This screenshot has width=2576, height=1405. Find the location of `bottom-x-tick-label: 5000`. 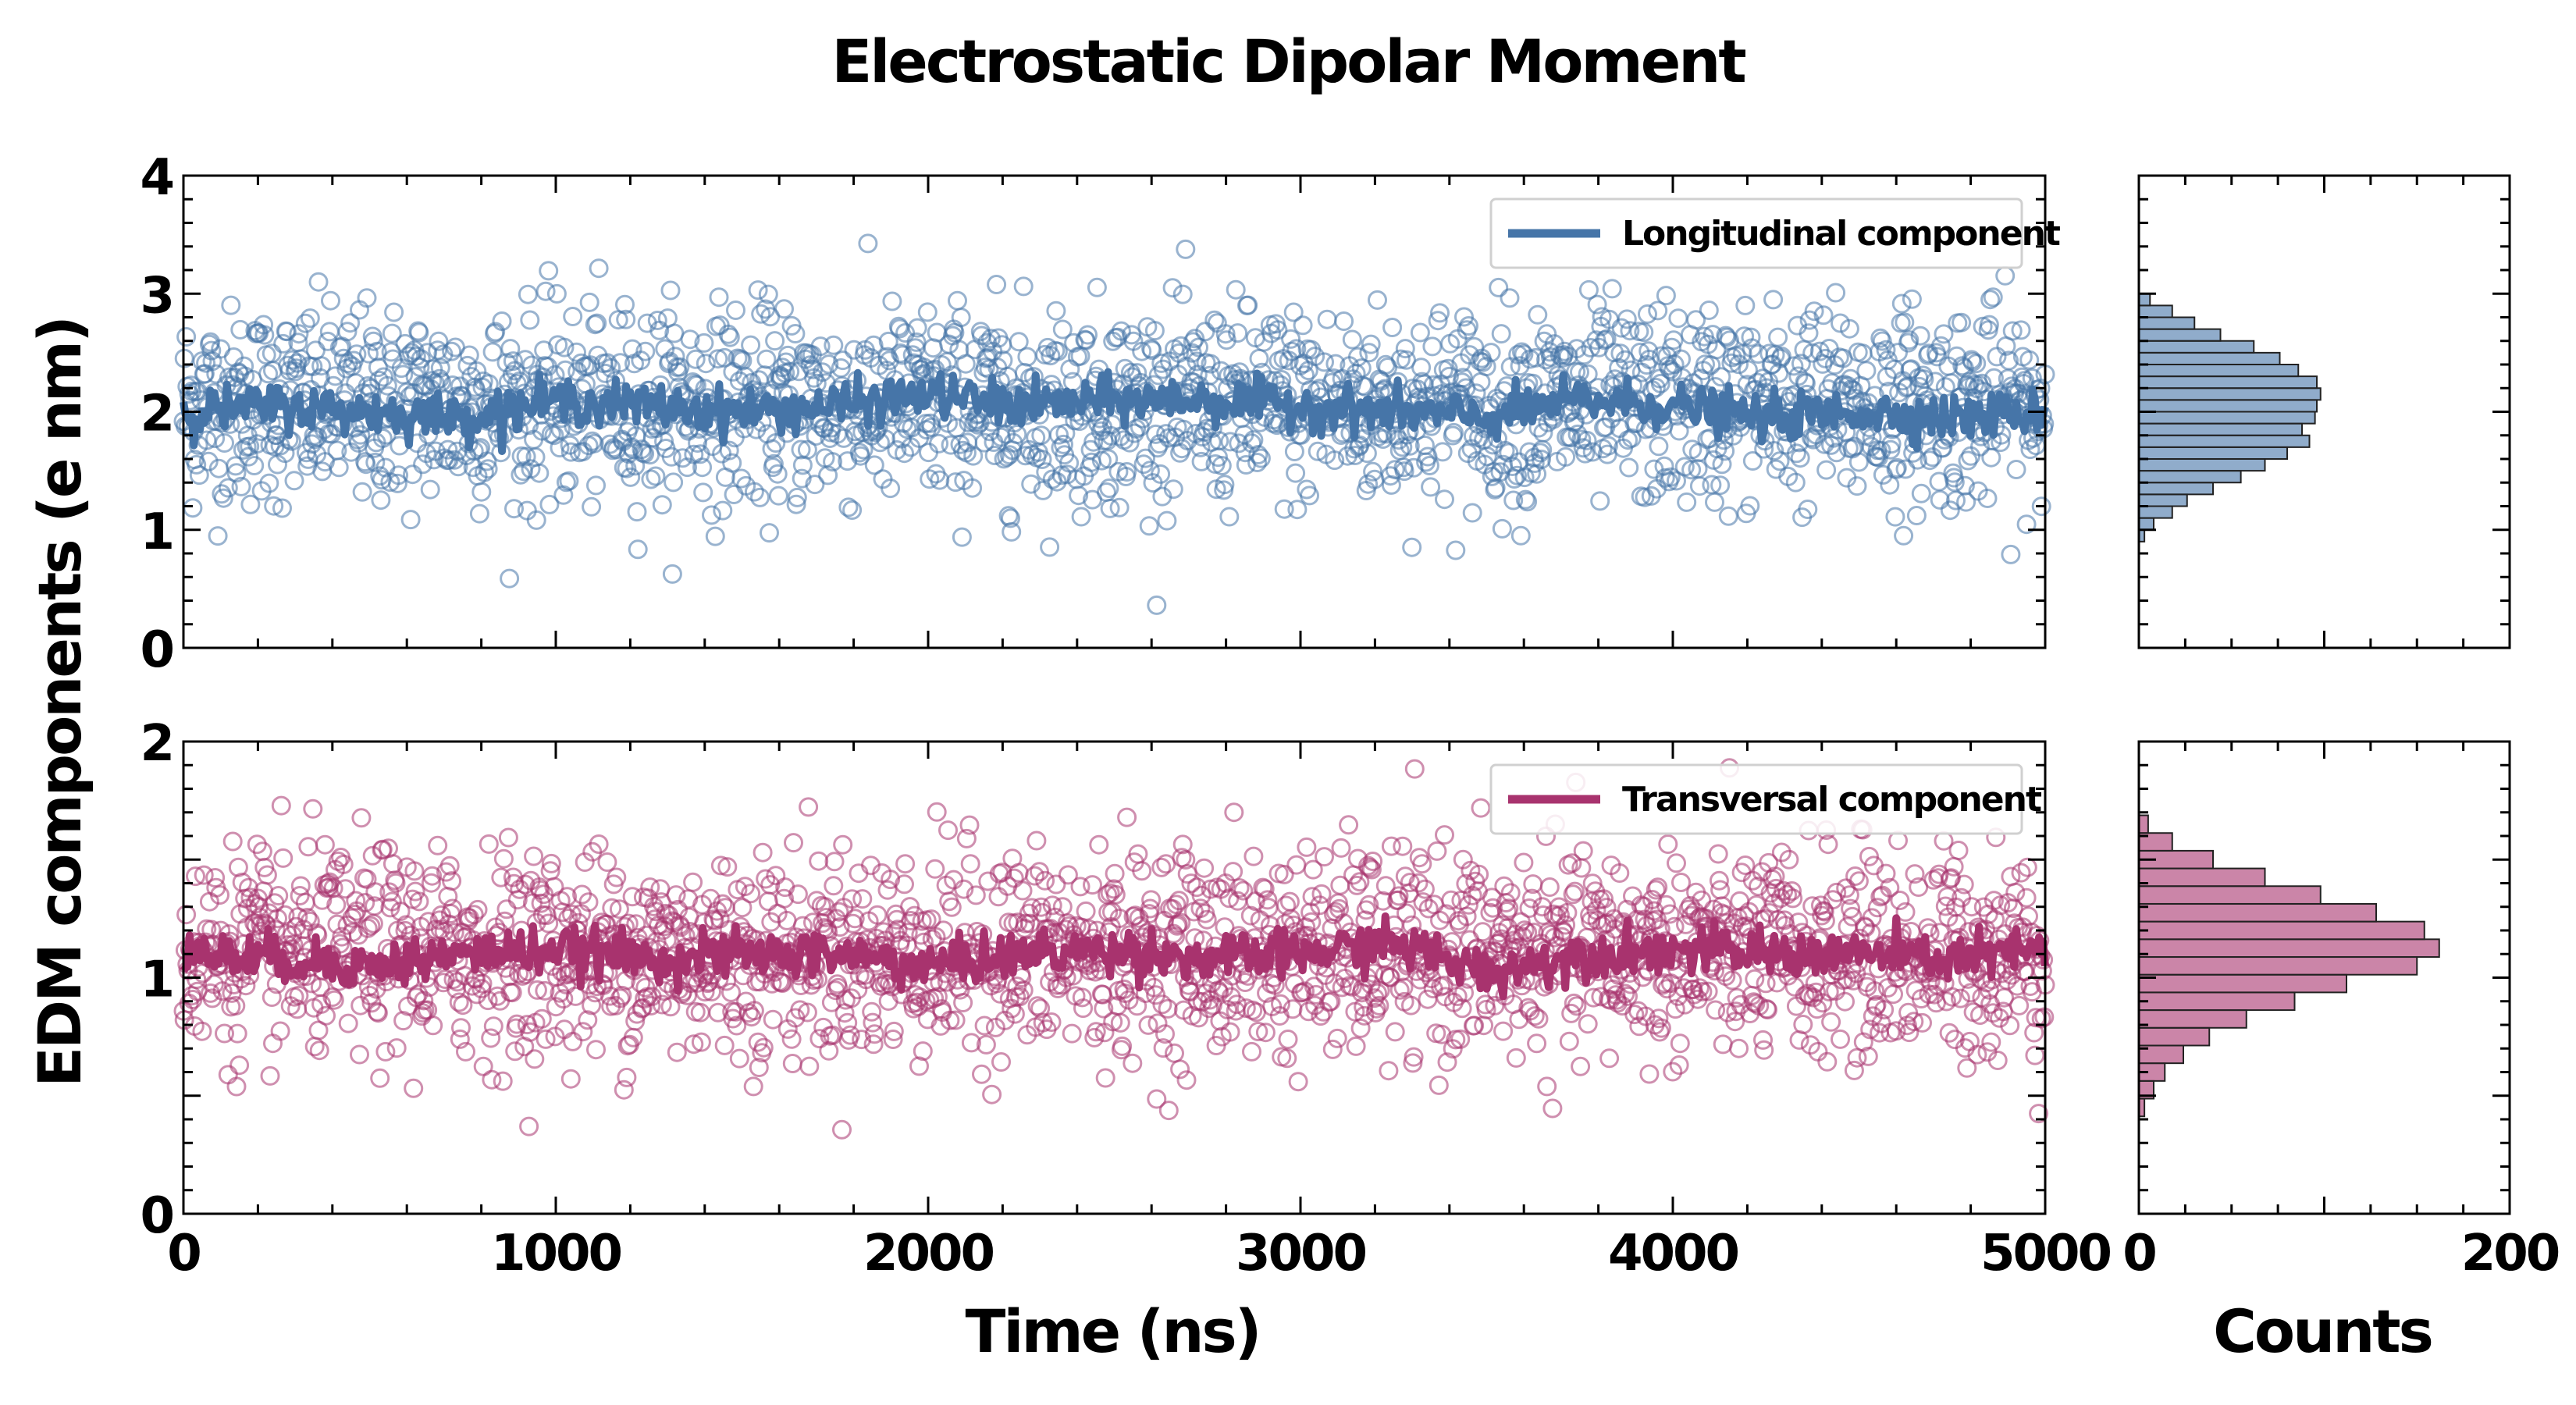

bottom-x-tick-label: 5000 is located at coordinates (2045, 1253).